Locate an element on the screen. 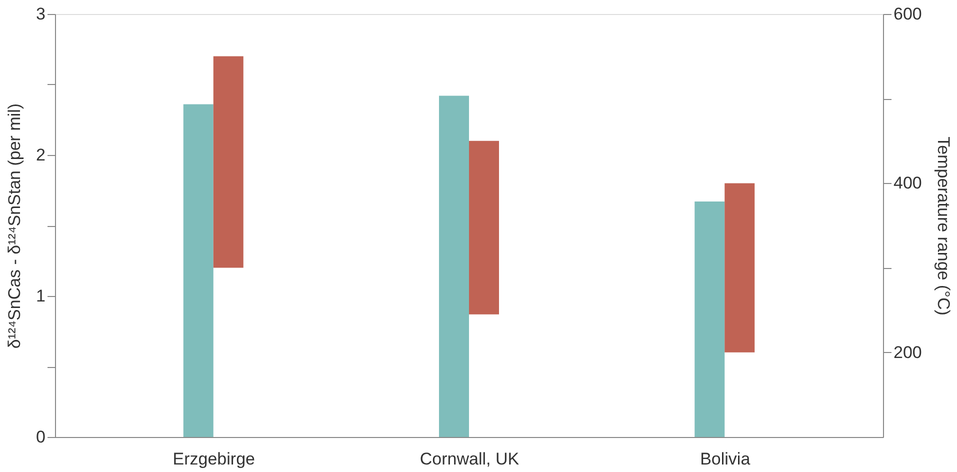 The image size is (957, 472). y-tick-label: 0 is located at coordinates (41, 437).